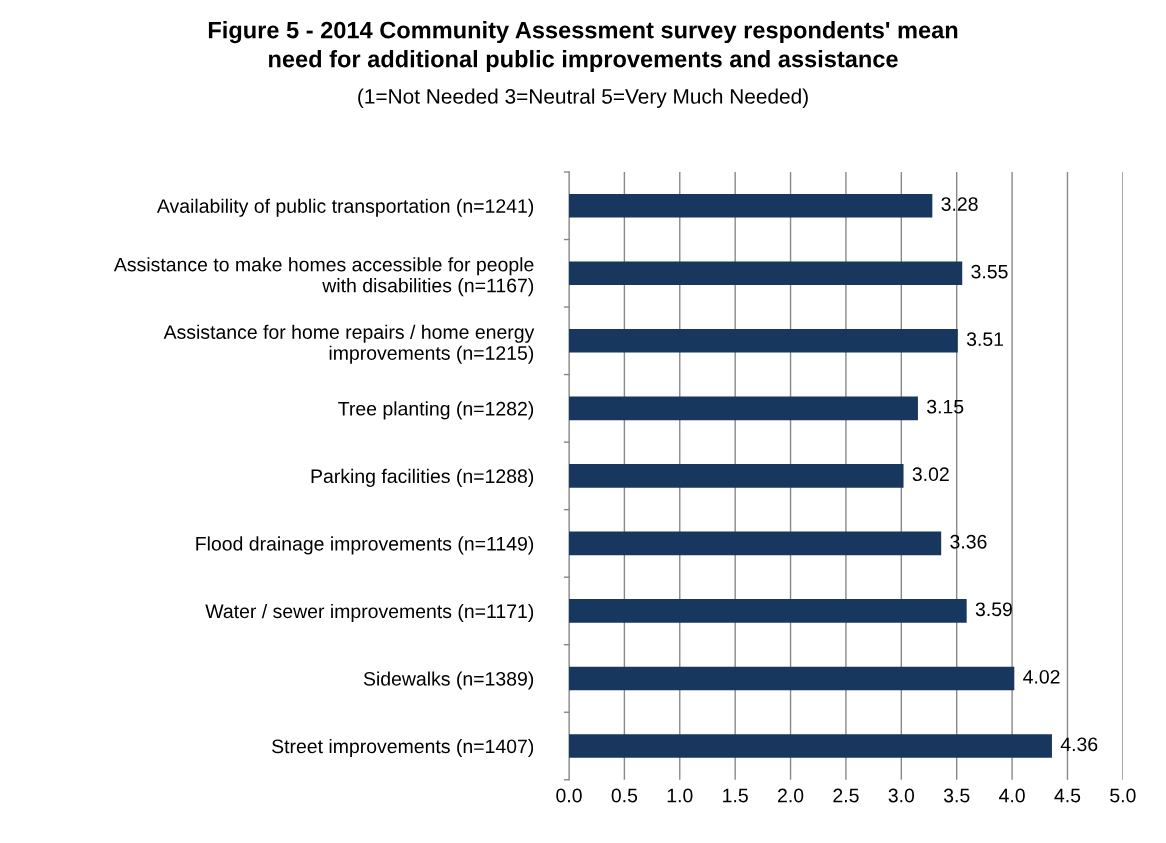 The width and height of the screenshot is (1166, 843). I want to click on x-tick-label: 4.0, so click(1012, 795).